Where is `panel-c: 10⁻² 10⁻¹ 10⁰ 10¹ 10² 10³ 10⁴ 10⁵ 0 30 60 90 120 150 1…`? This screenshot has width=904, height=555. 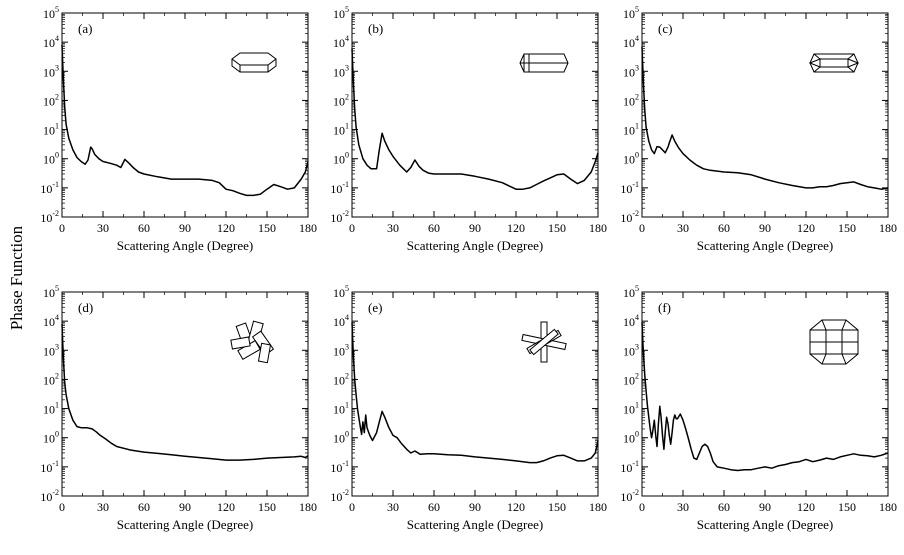
panel-c: 10⁻² 10⁻¹ 10⁰ 10¹ 10² 10³ 10⁴ 10⁵ 0 30 60 90 120 150 1… is located at coordinates (758, 129).